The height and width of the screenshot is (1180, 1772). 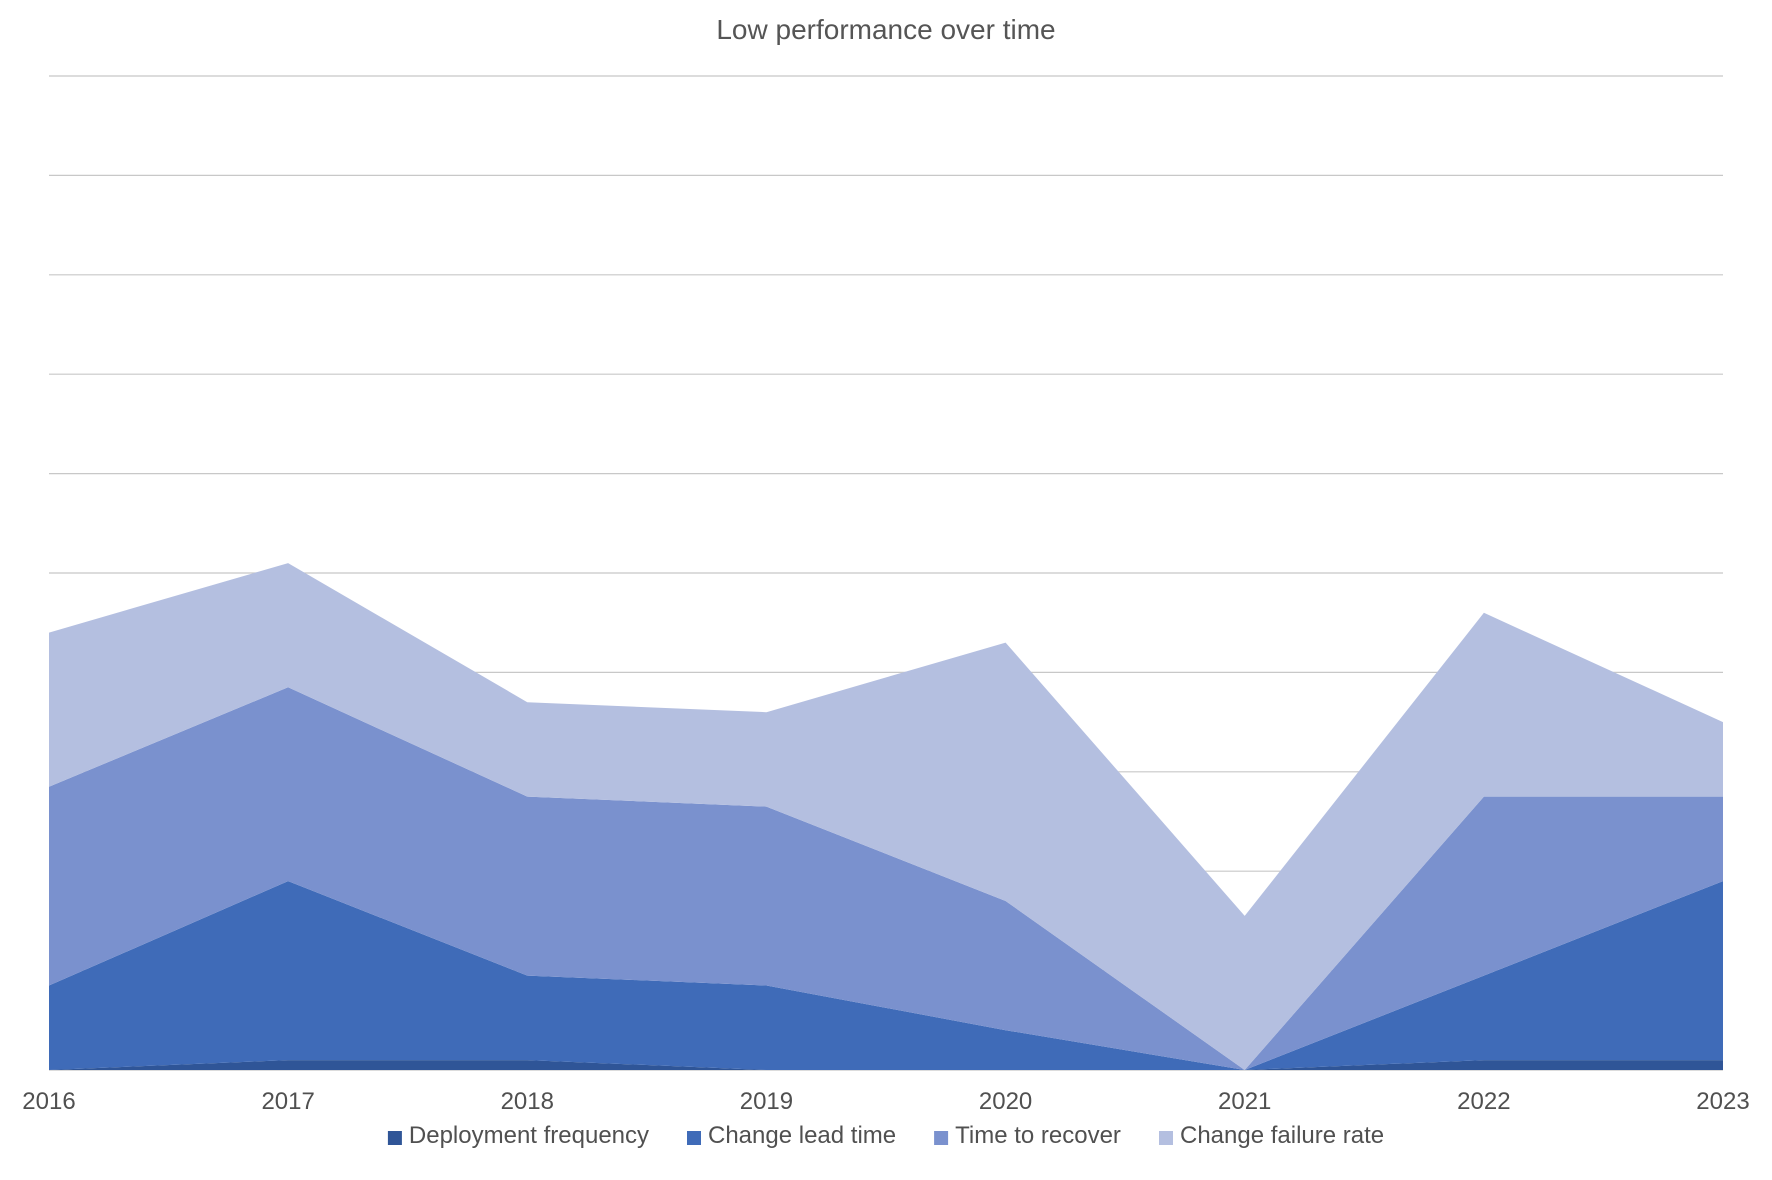 What do you see at coordinates (885, 1101) in the screenshot?
I see `x-axis: 2016 2017 2018 2019 2020 2021 2022 2023` at bounding box center [885, 1101].